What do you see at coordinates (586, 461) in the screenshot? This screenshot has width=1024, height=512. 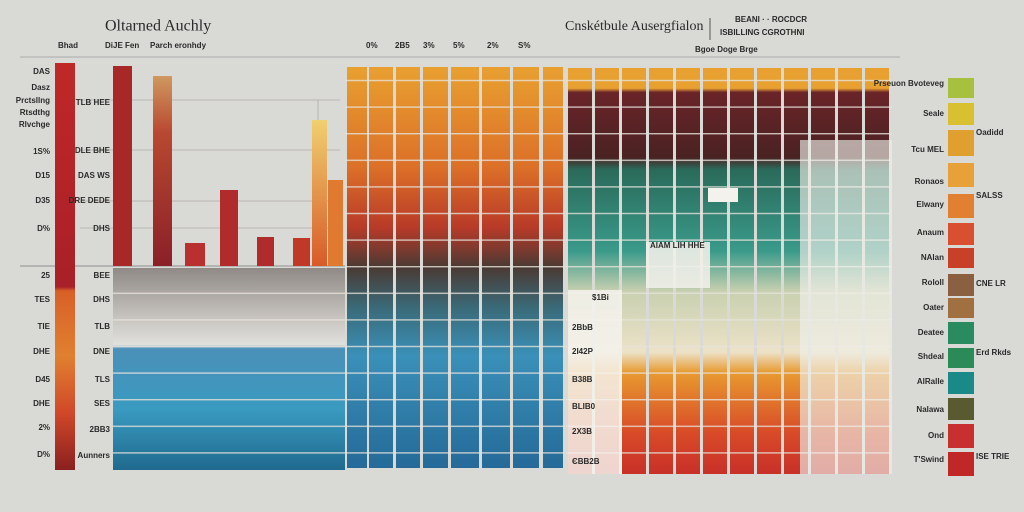 I see `panel-label: ЄBB2B` at bounding box center [586, 461].